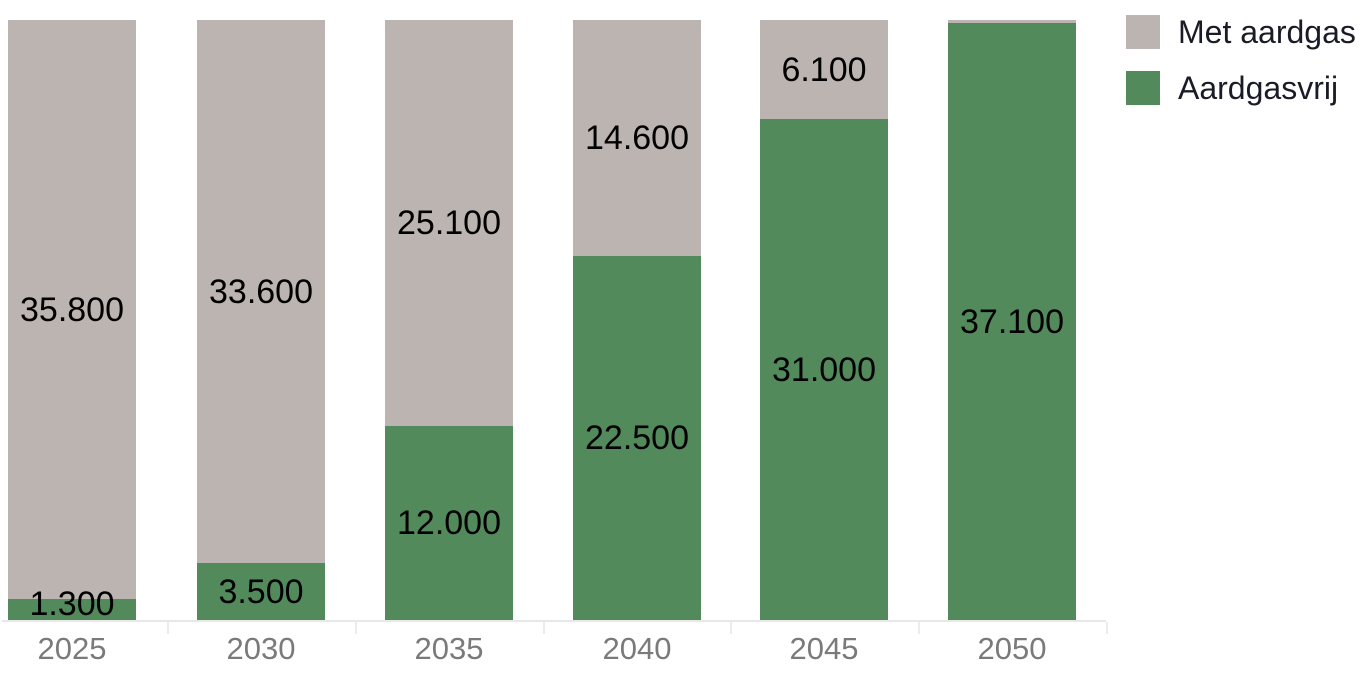  I want to click on bar-segment-aardgasvrij: 1.300, so click(72, 604).